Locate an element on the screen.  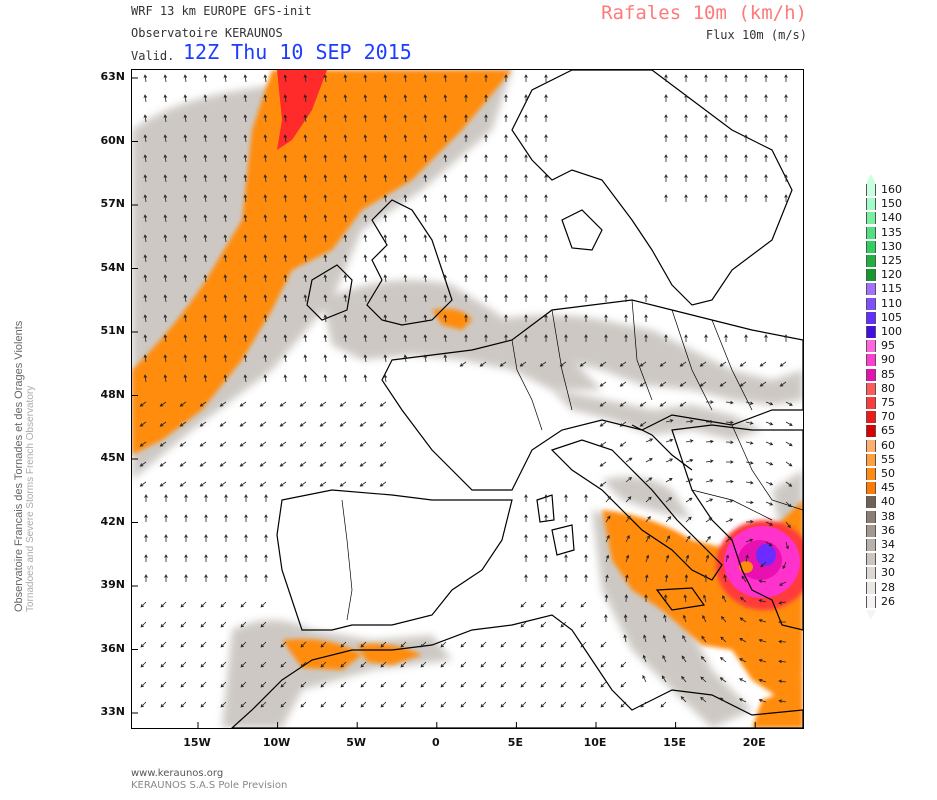
legend-label: 50 is located at coordinates (888, 473).